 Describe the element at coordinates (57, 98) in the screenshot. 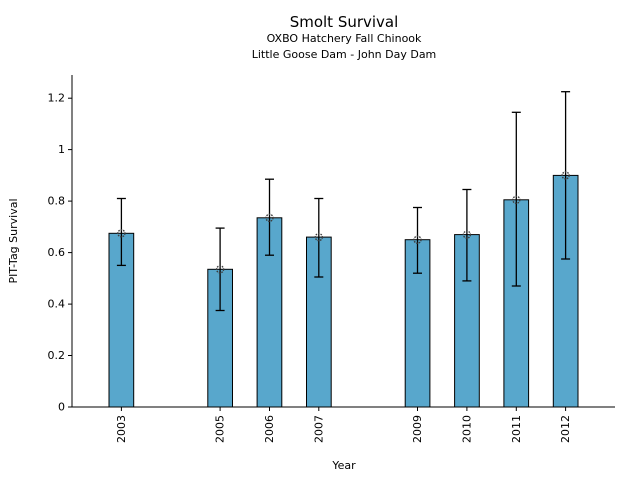

I see `y-tick-label: 1.2` at that location.